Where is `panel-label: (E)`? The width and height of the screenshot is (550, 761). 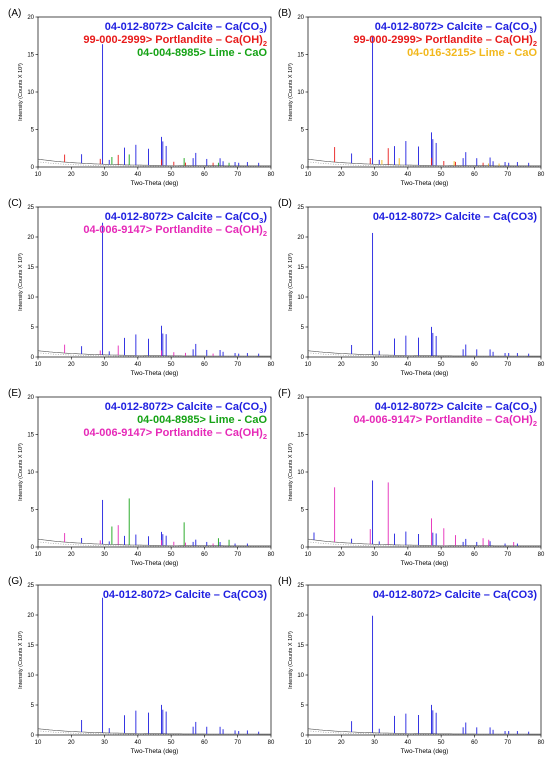
panel-label: (E) is located at coordinates (14, 393).